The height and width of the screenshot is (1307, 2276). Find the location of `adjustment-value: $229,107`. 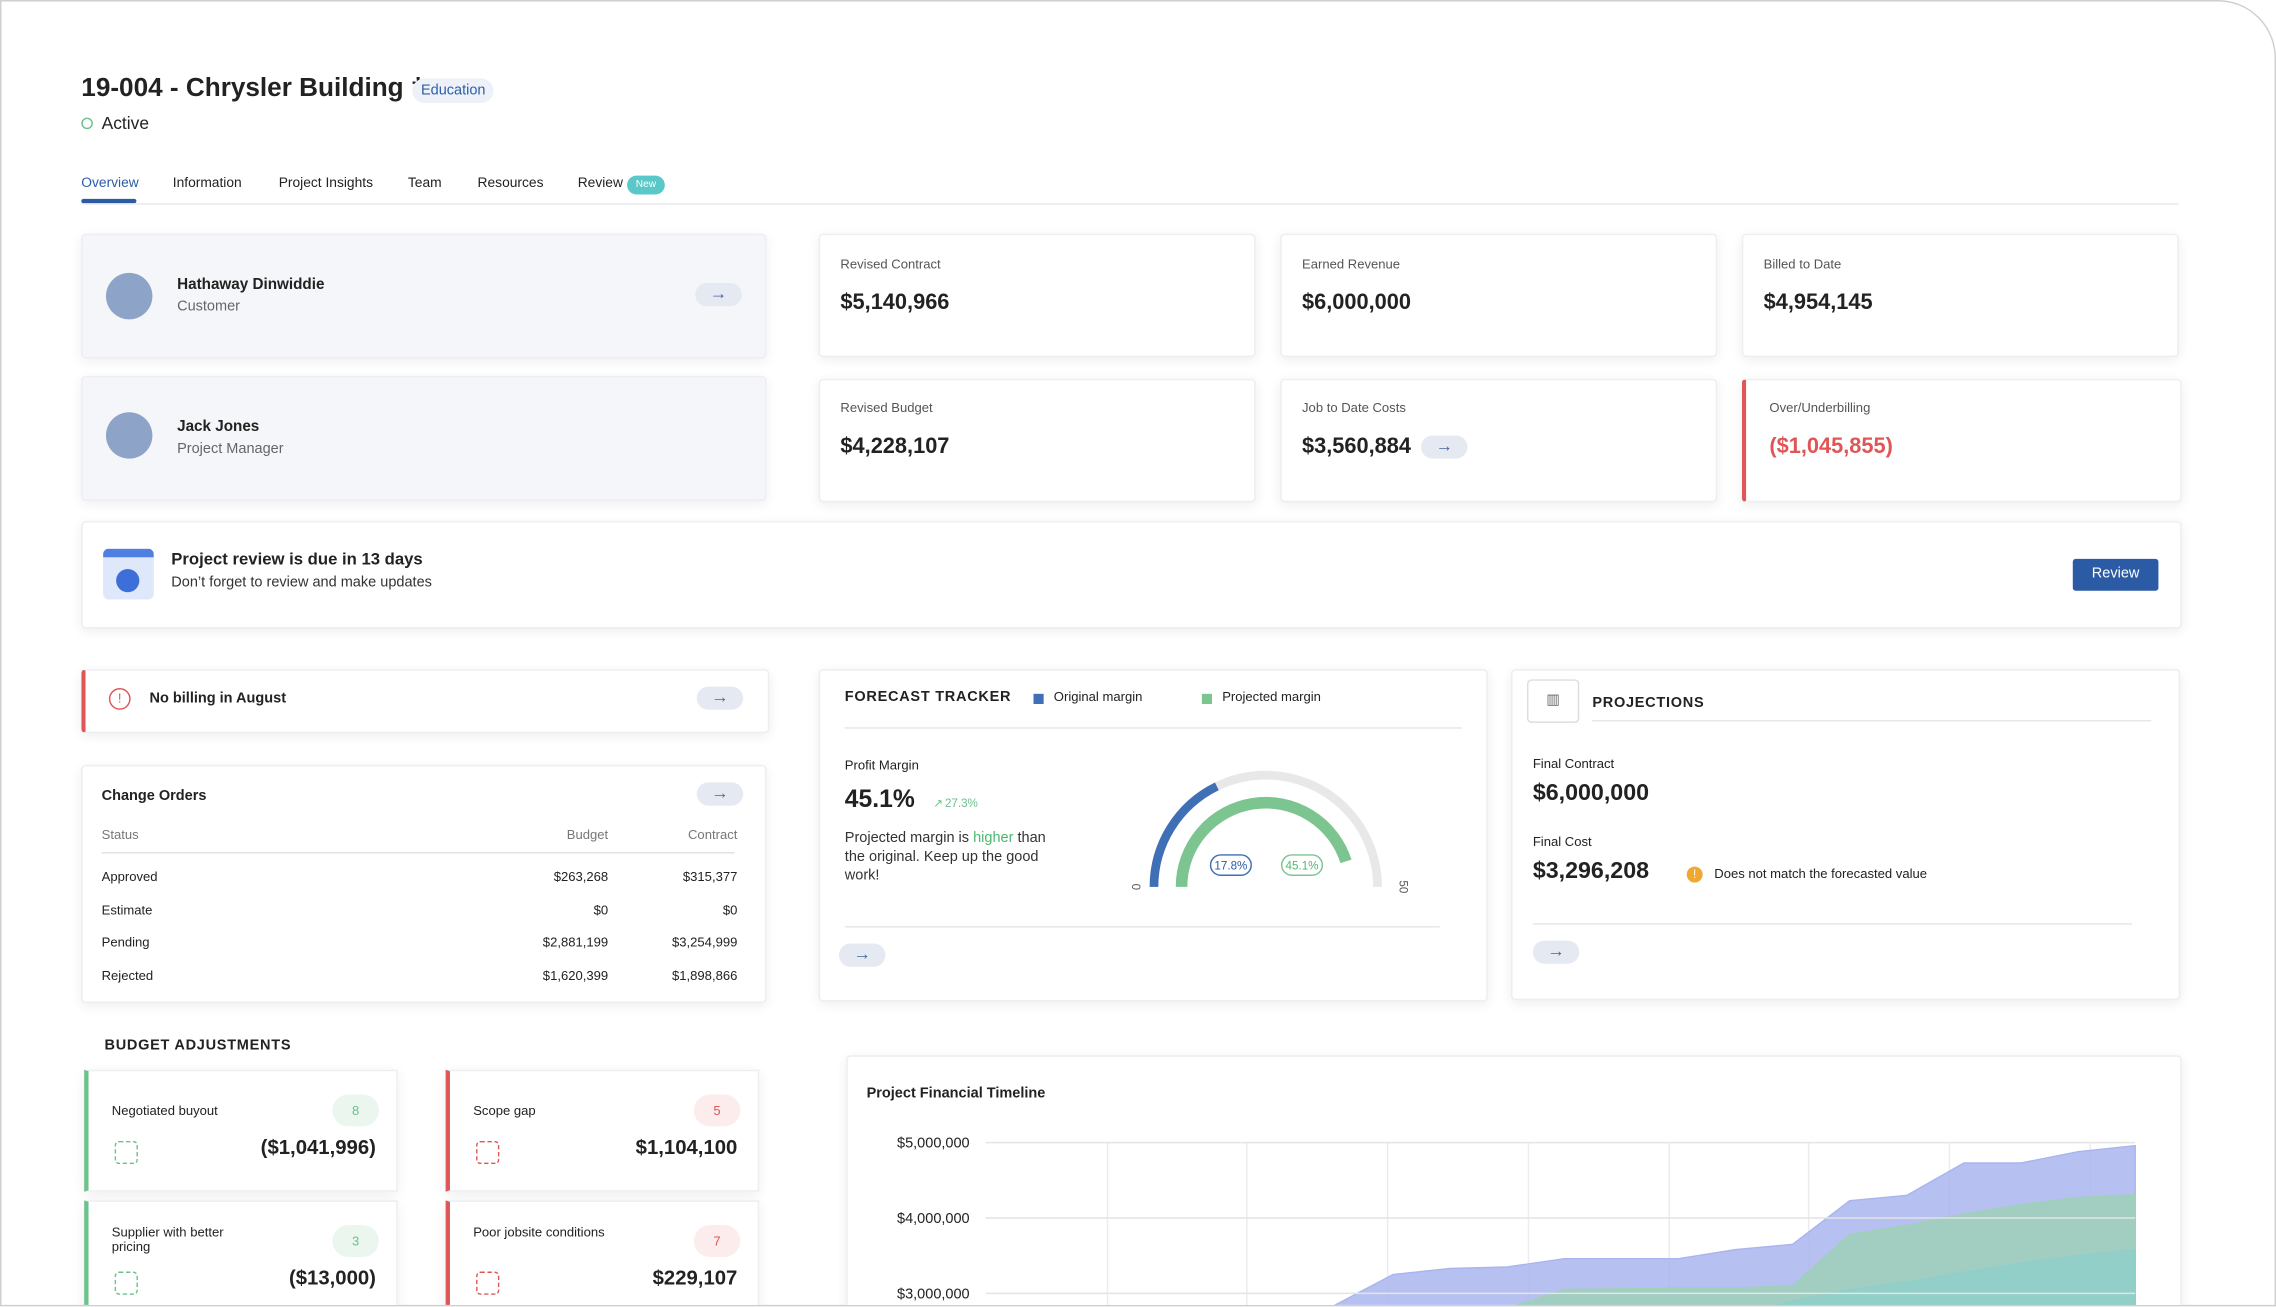

adjustment-value: $229,107 is located at coordinates (695, 1277).